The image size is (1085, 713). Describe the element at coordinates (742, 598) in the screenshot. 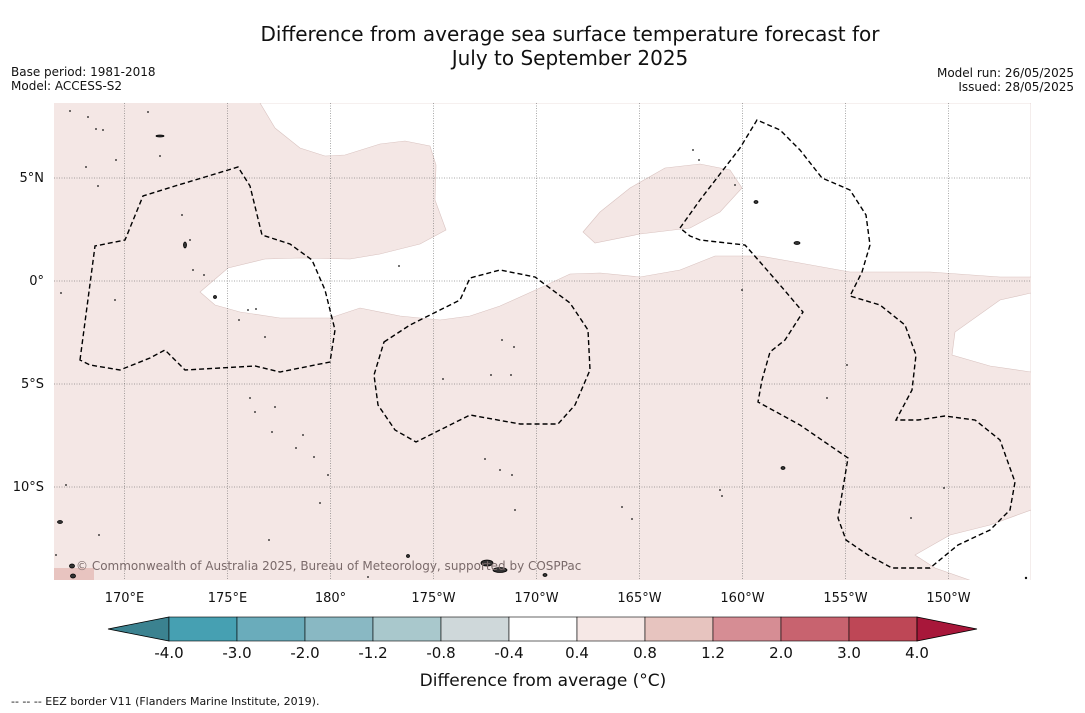

I see `longitude-label: 160°W` at that location.